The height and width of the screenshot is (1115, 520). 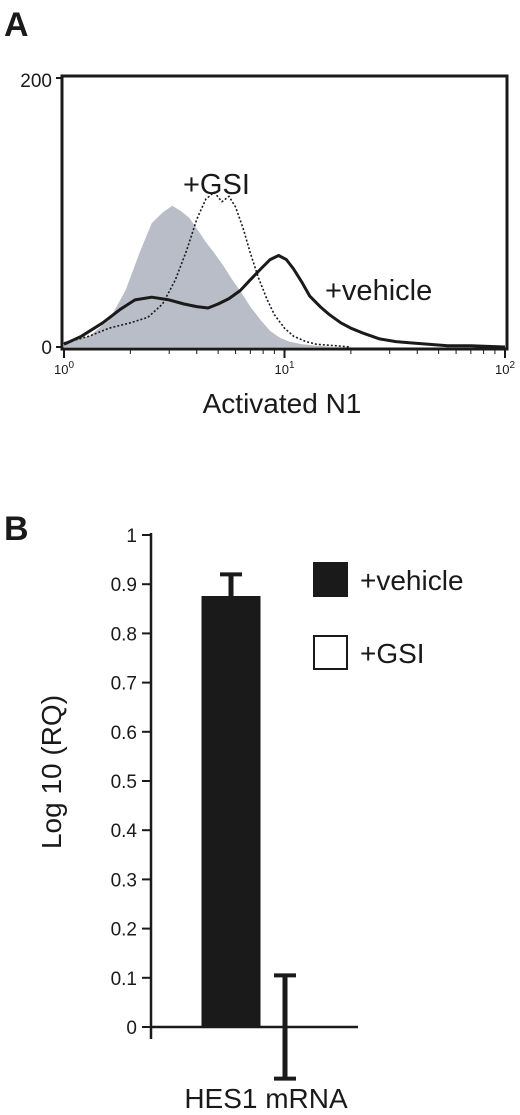 I want to click on x-tick-label: 10⁰, so click(x=64, y=368).